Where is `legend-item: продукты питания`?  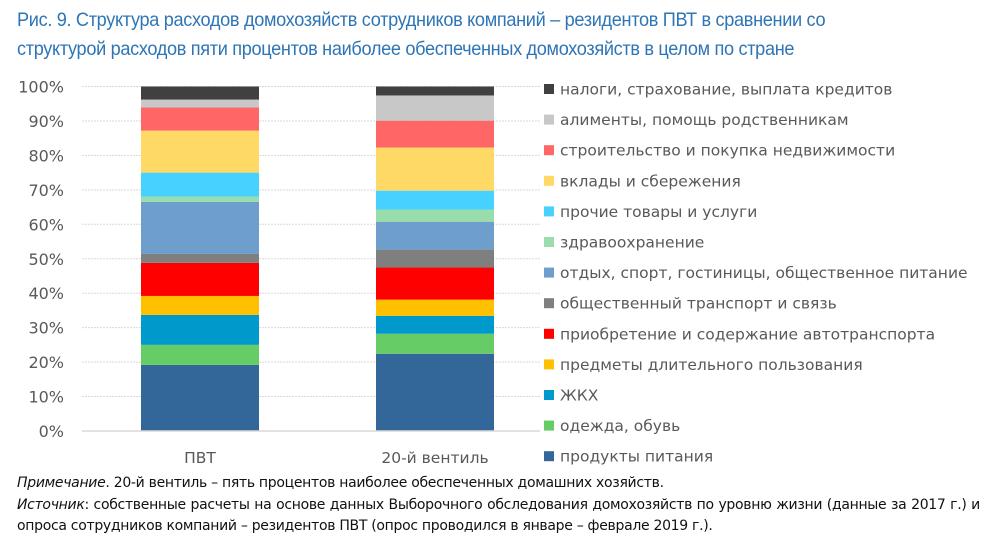 legend-item: продукты питания is located at coordinates (628, 457).